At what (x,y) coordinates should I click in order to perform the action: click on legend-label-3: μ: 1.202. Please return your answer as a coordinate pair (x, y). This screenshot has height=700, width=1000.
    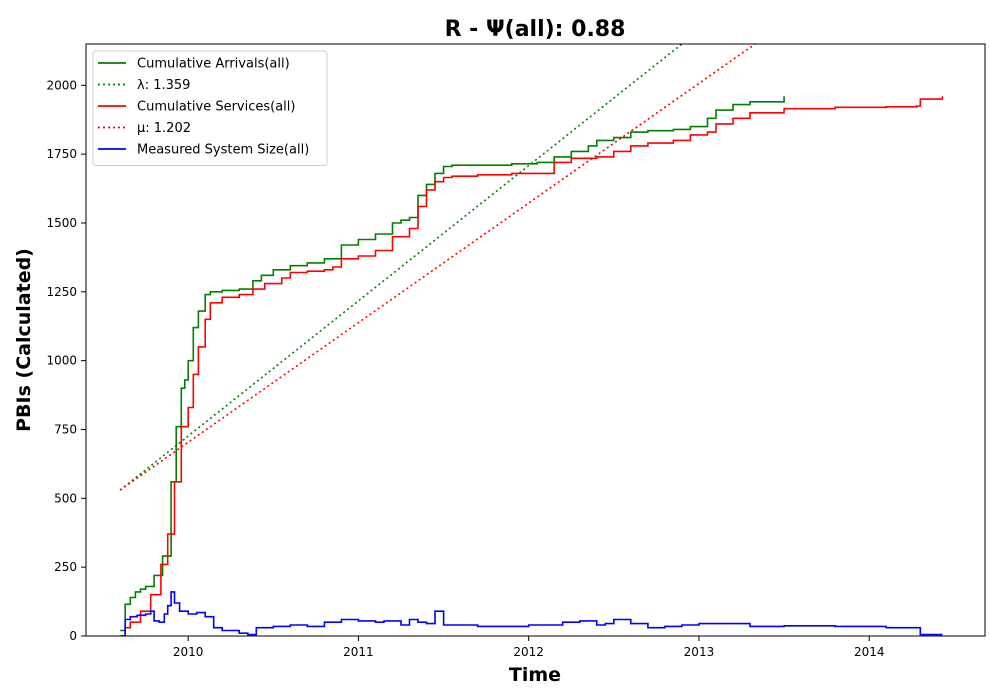
    Looking at the image, I should click on (164, 128).